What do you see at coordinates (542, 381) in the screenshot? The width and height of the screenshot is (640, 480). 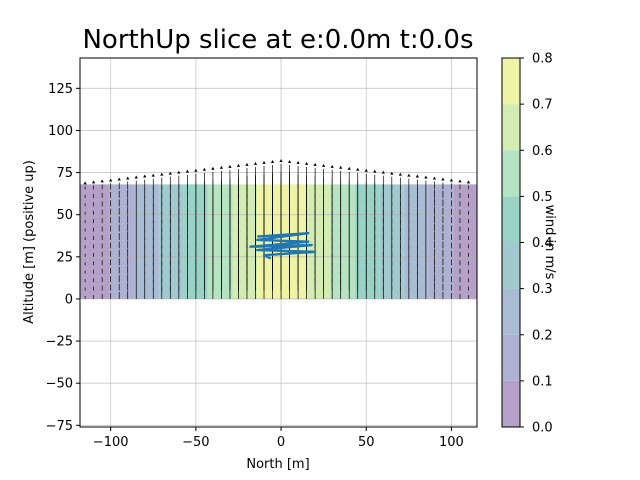 I see `colorbar-tick-label: 0.1` at bounding box center [542, 381].